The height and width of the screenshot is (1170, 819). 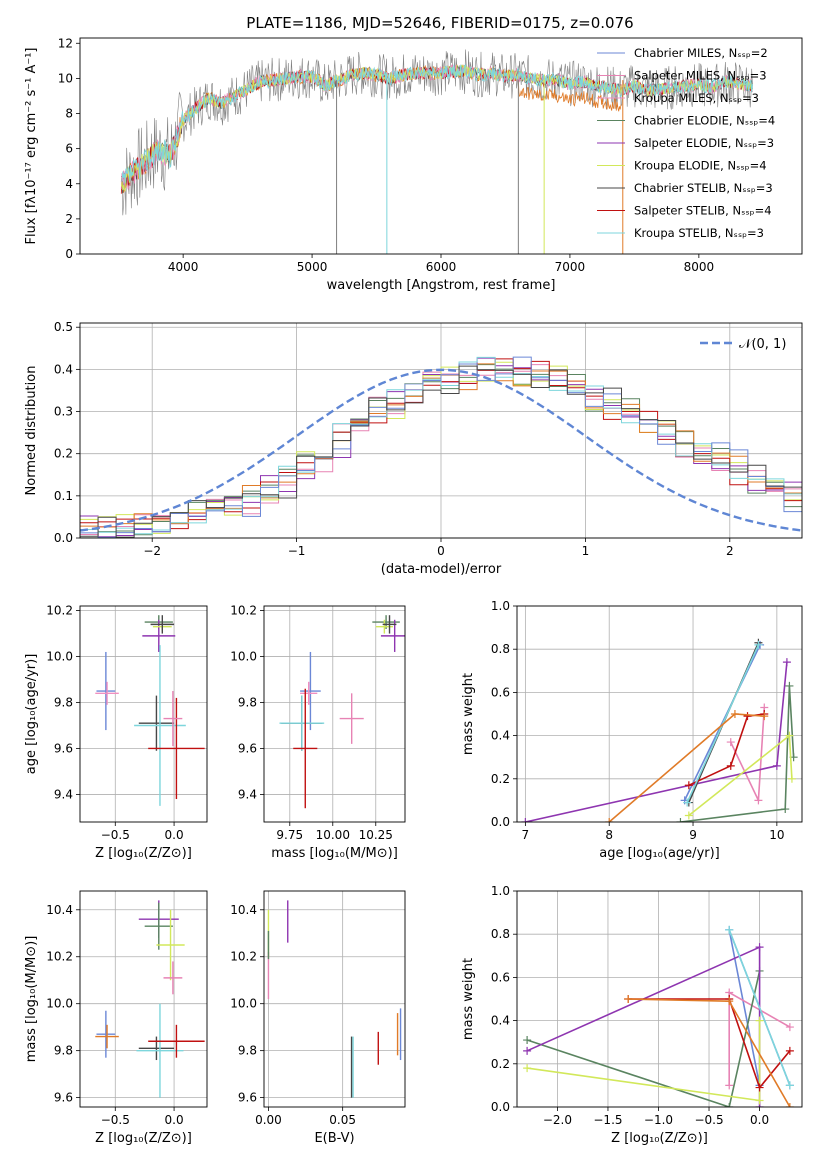 I want to click on x-tick-label: 6000, so click(x=441, y=267).